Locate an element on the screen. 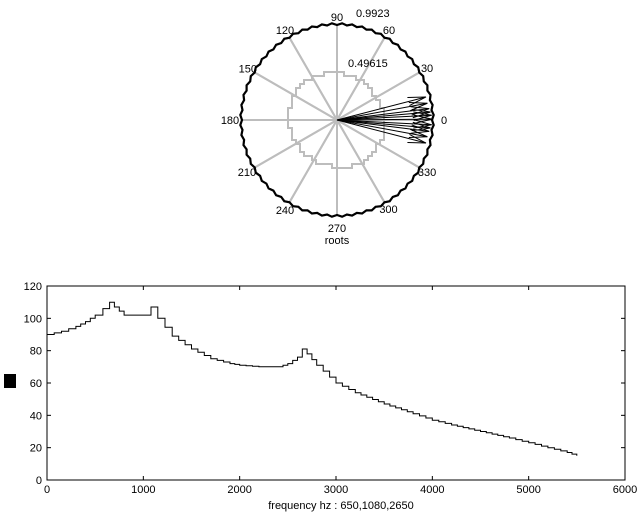 The image size is (642, 513). polar-xlabel: roots is located at coordinates (337, 241).